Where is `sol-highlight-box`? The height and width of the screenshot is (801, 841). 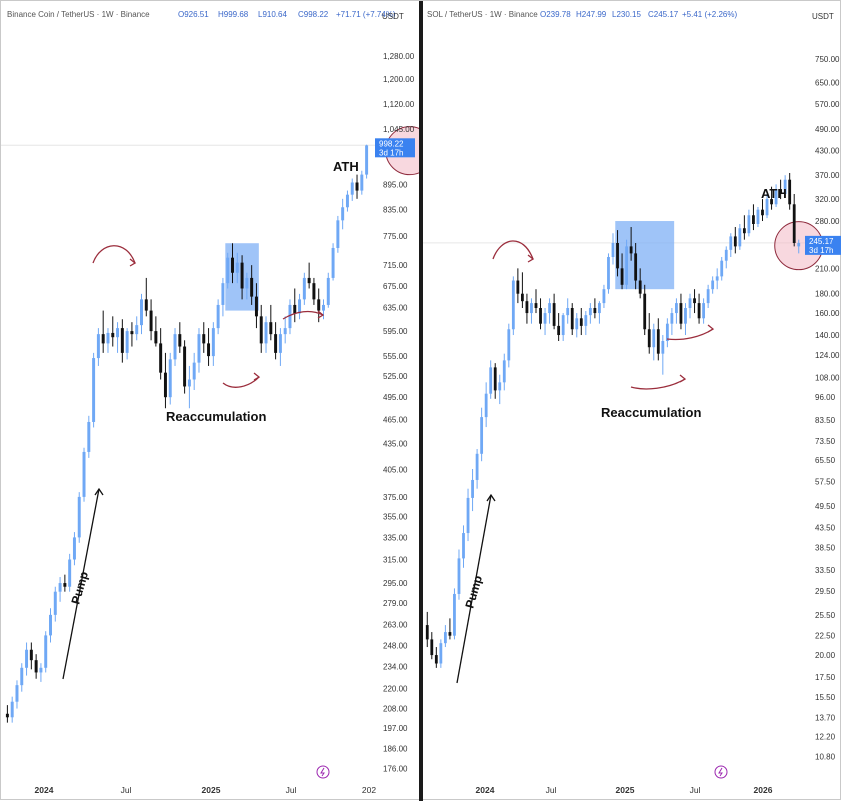 sol-highlight-box is located at coordinates (645, 255).